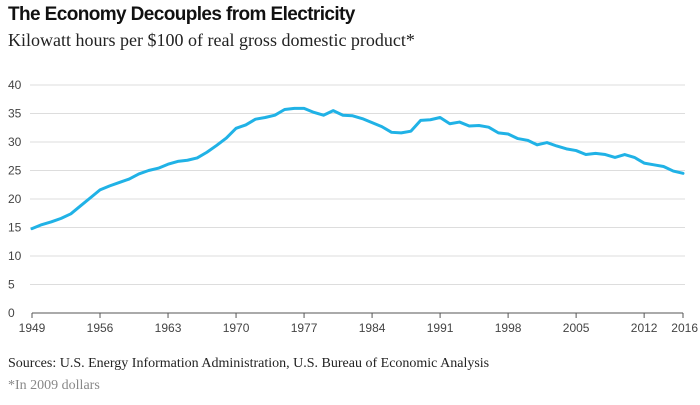 The image size is (700, 405). I want to click on y-tick-label: 20, so click(15, 199).